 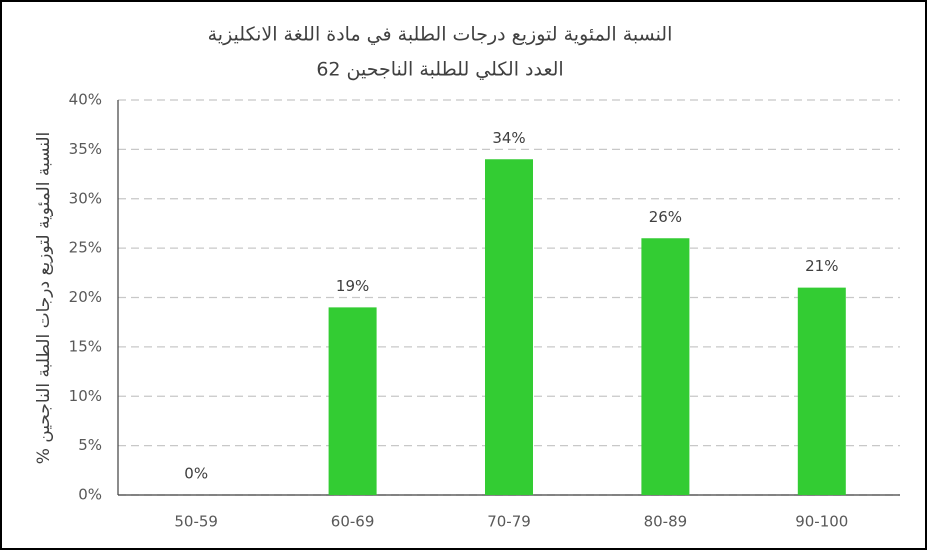 I want to click on x-tick-label: 90-100, so click(x=821, y=522).